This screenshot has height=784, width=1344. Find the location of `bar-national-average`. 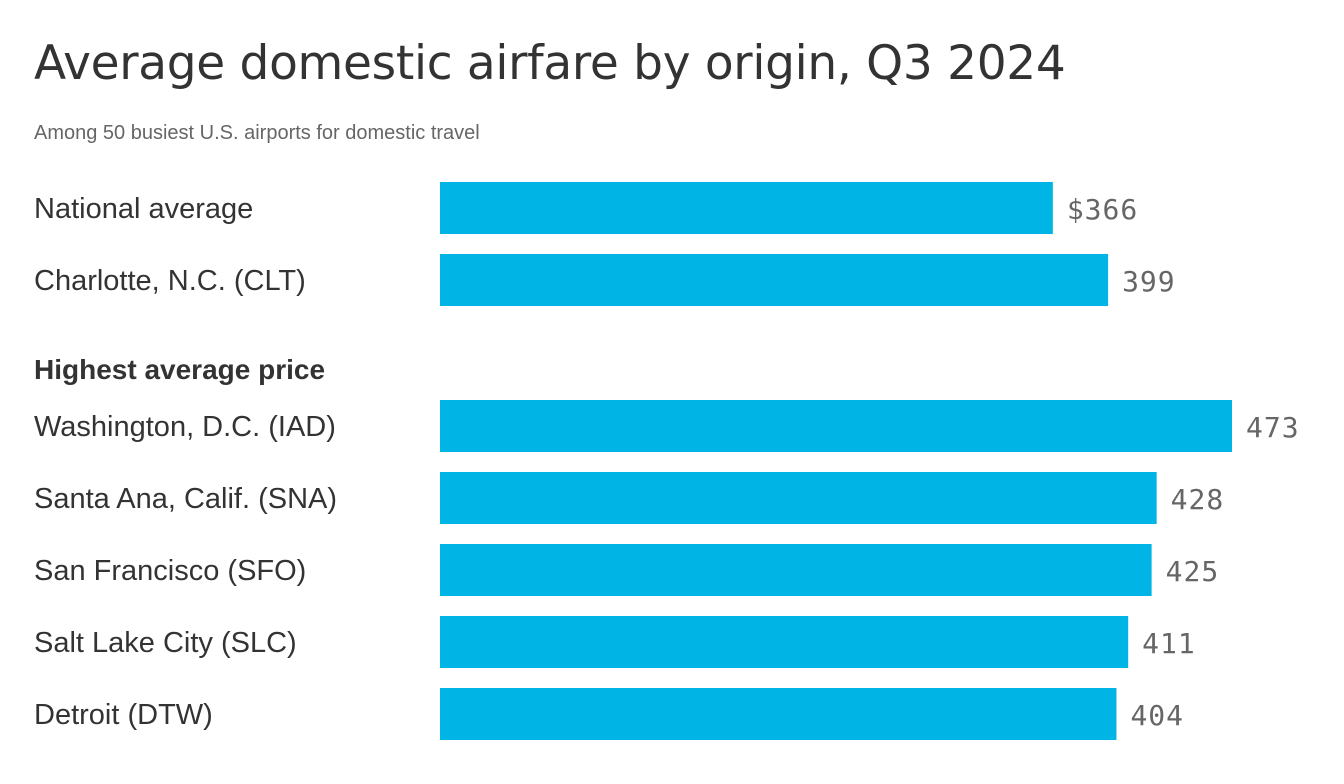

bar-national-average is located at coordinates (746, 208).